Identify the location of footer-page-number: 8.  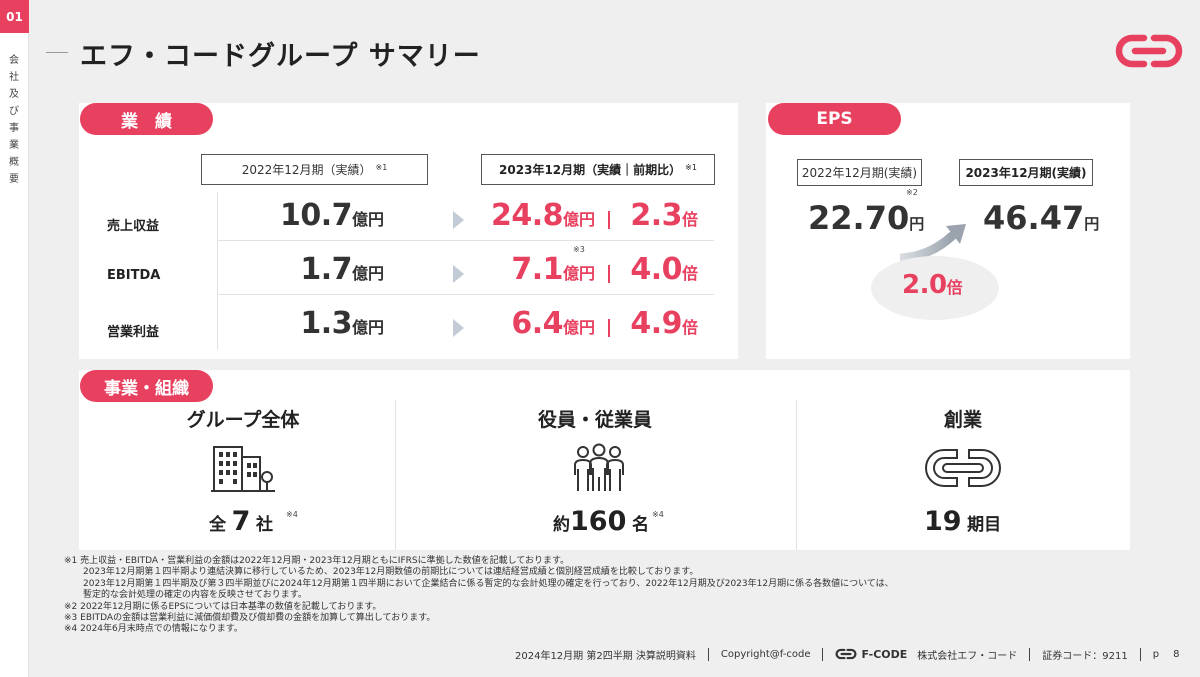
(1176, 654).